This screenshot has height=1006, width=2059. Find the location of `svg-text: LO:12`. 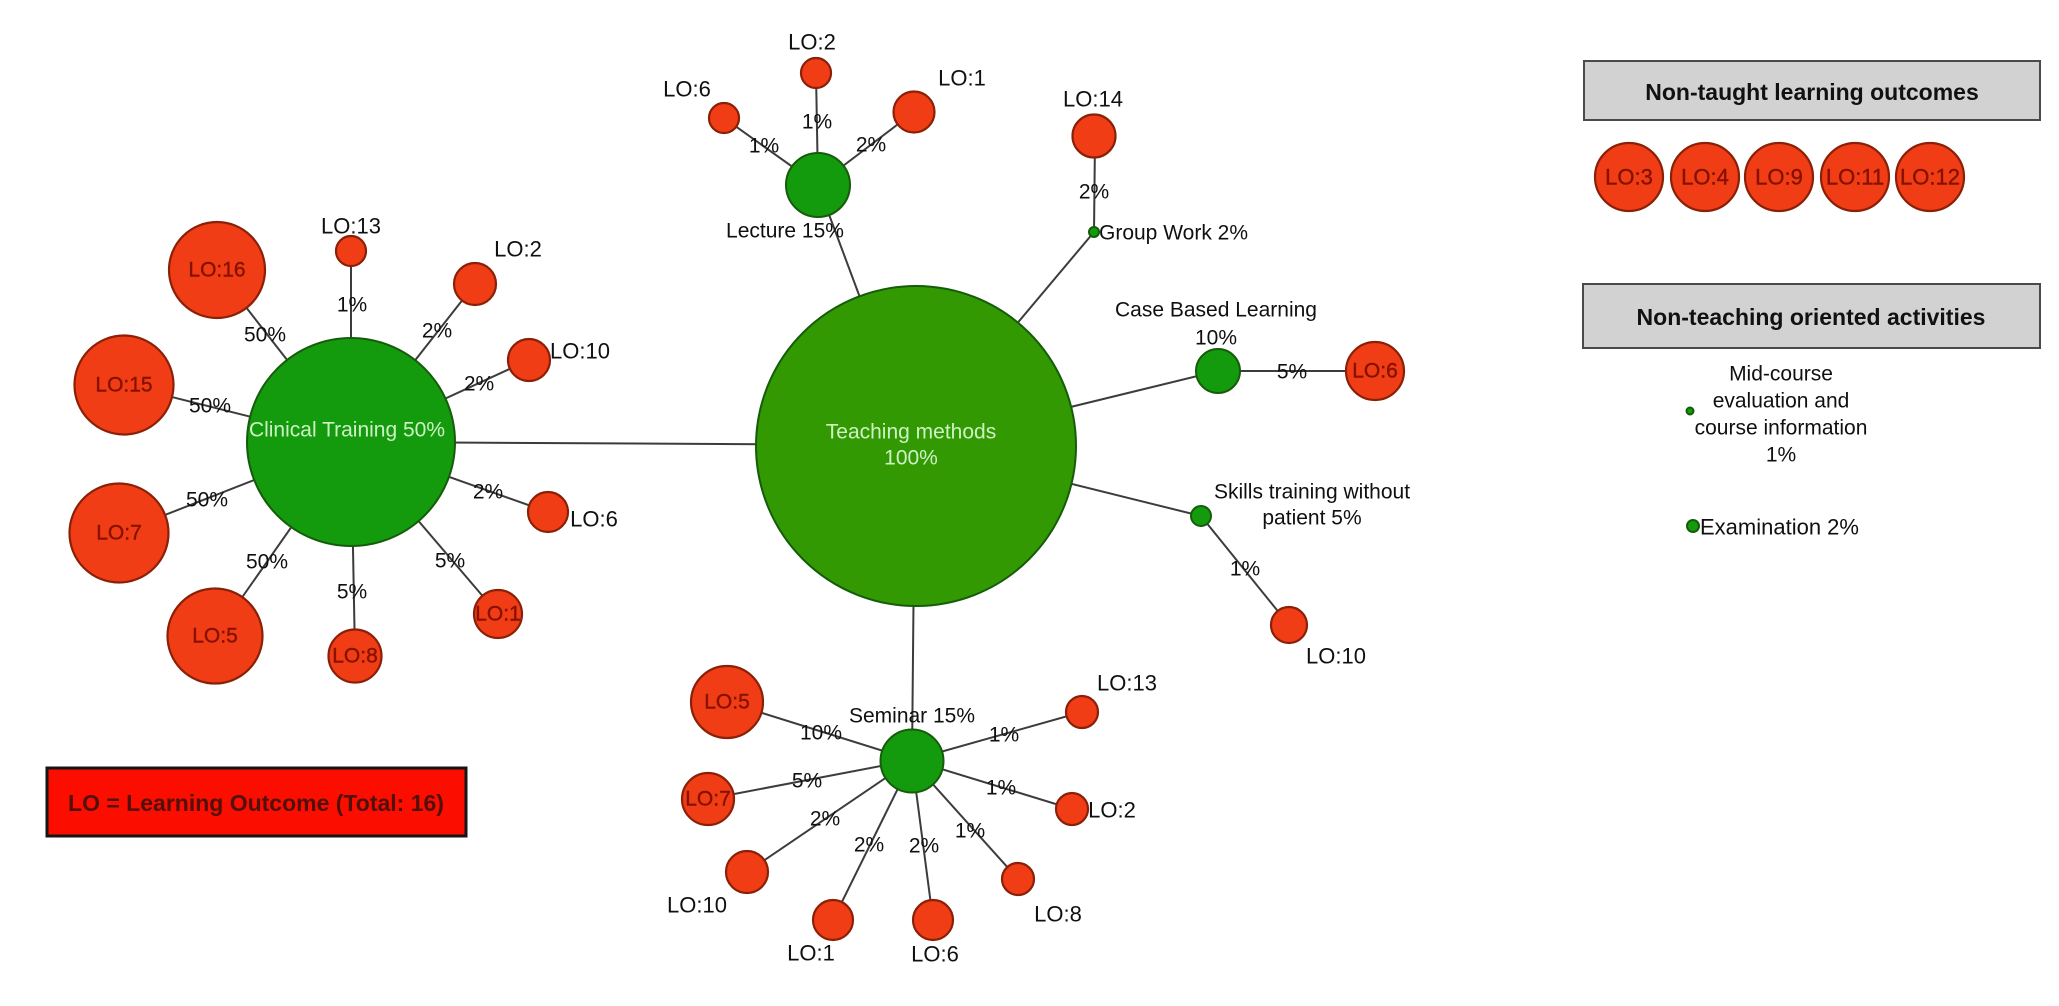

svg-text: LO:12 is located at coordinates (1930, 177).